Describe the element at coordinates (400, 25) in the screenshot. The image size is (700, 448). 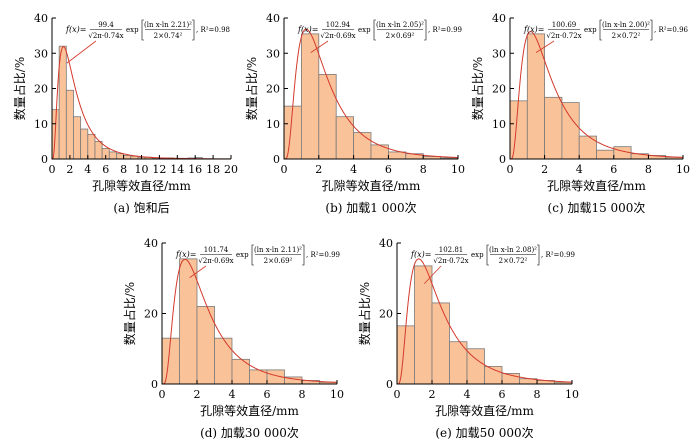
I see `equation-exp-numerator: (ln x-ln 2.05)²` at that location.